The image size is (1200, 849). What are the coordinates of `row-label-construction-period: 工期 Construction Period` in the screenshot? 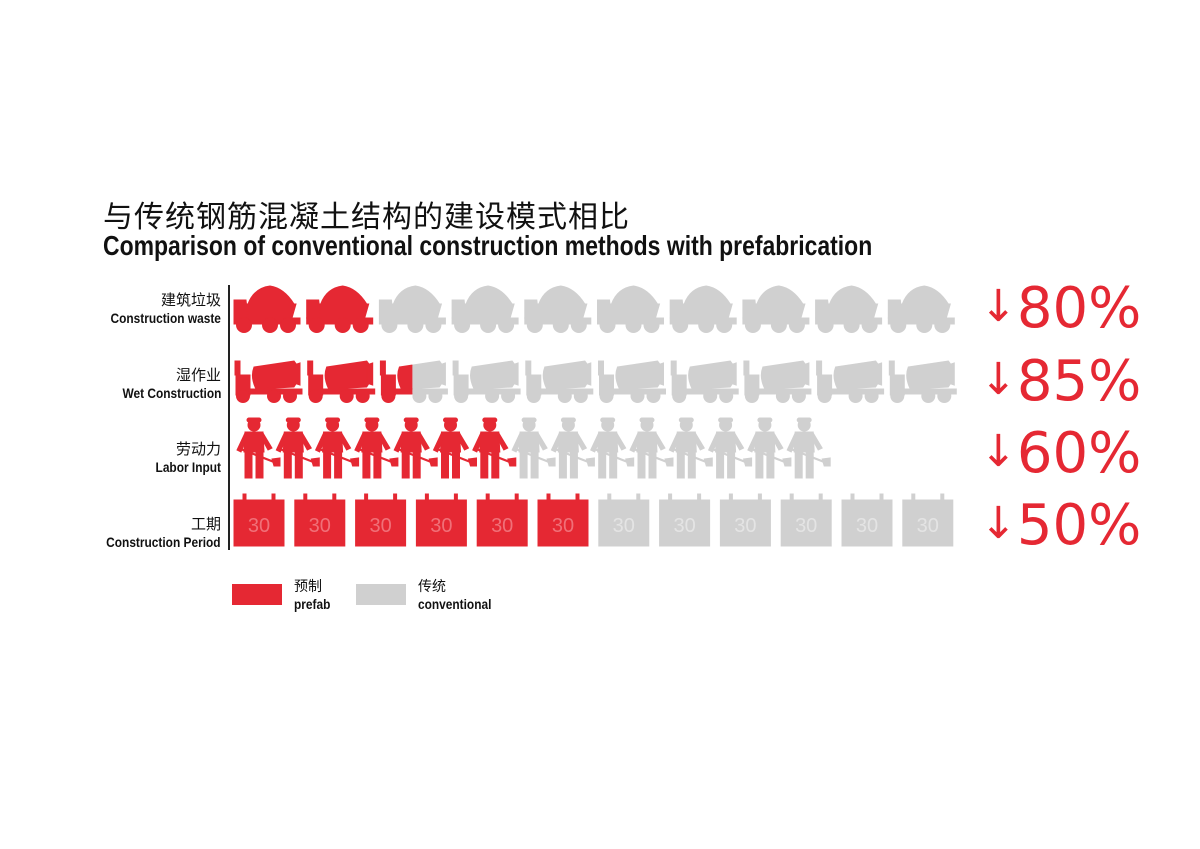 It's located at (153, 532).